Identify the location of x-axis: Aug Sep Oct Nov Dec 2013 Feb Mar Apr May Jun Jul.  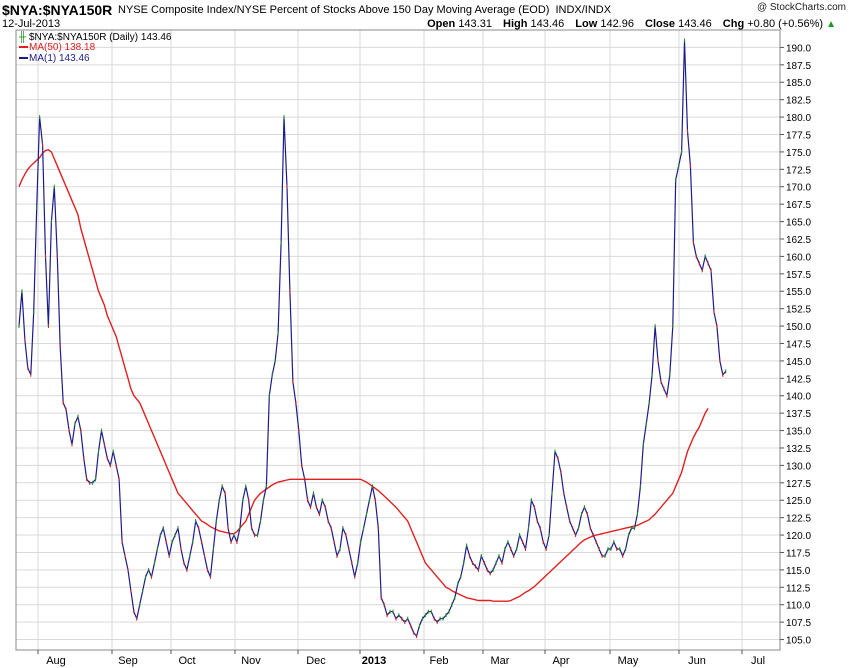
(401, 658).